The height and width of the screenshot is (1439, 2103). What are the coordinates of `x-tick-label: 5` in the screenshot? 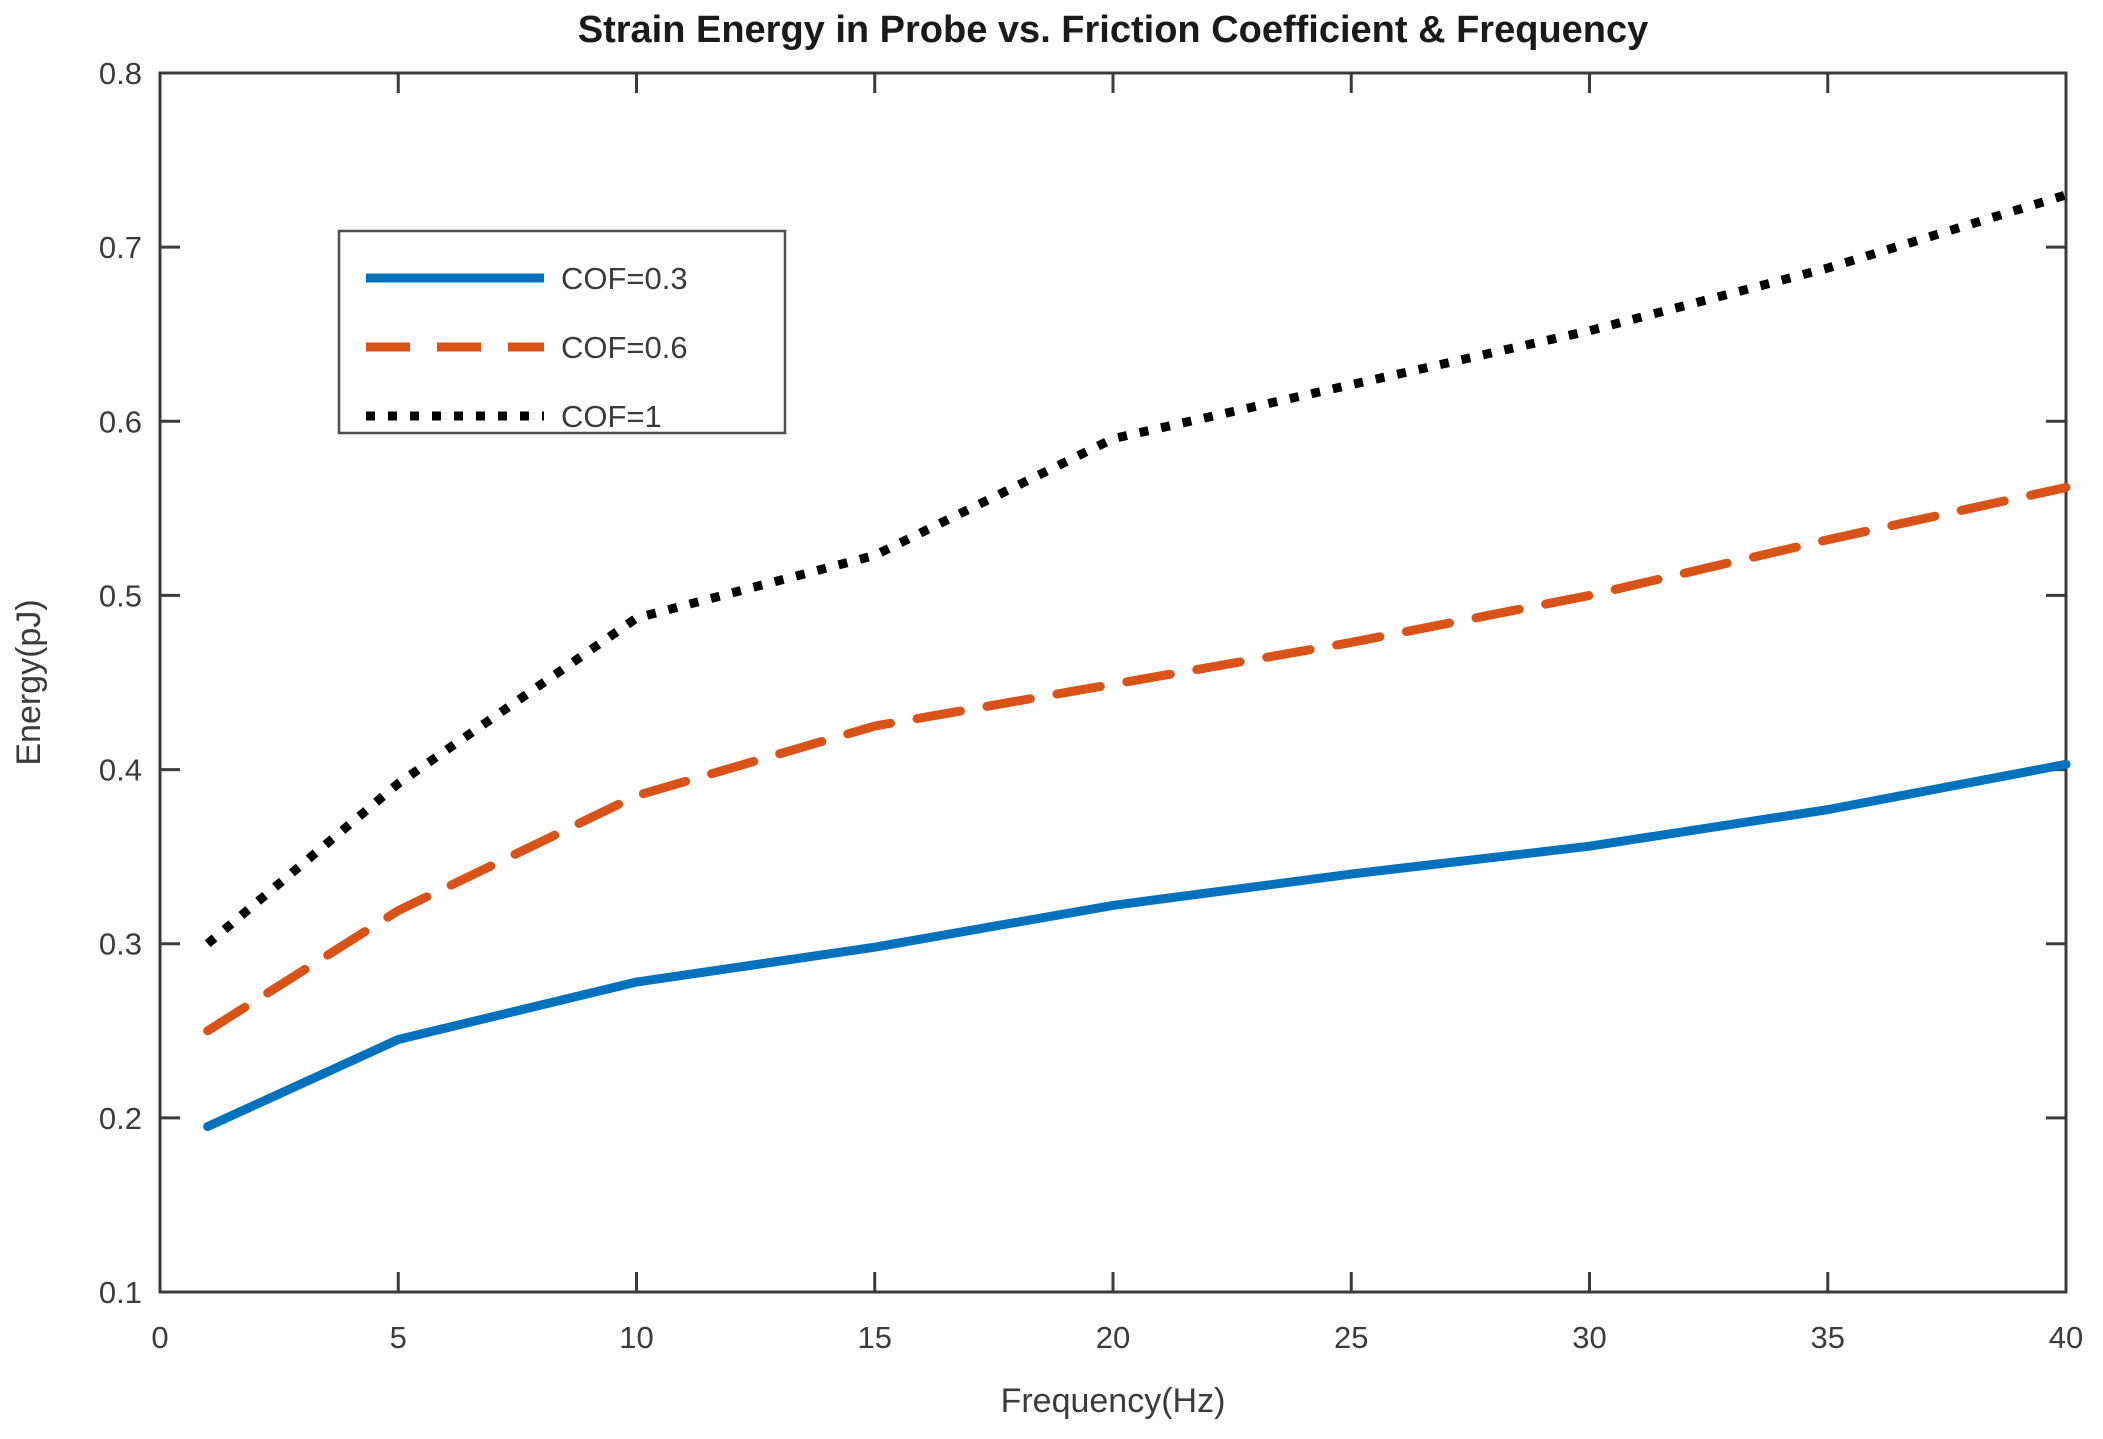 It's located at (398, 1337).